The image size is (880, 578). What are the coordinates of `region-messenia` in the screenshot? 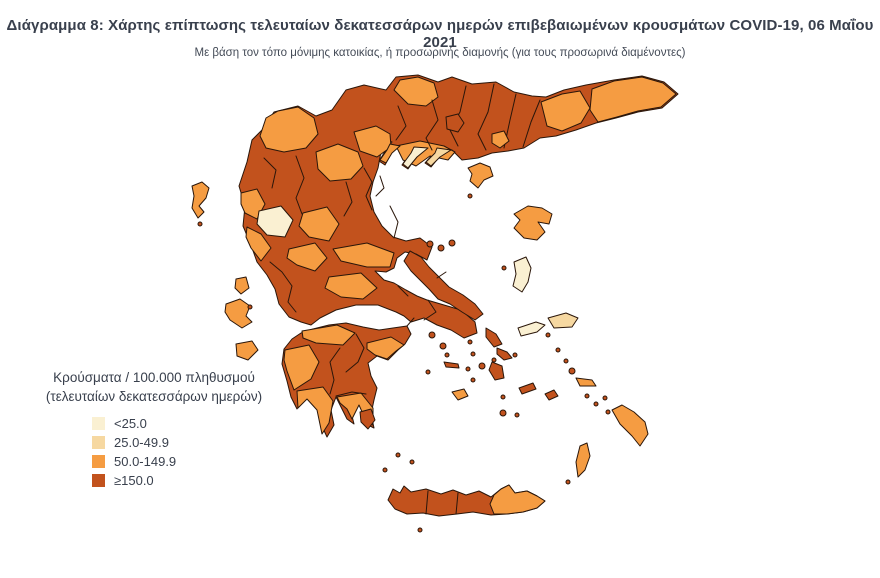 It's located at (315, 410).